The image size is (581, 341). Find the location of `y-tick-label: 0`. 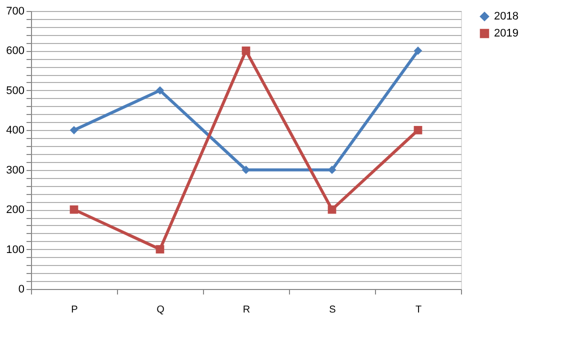

y-tick-label: 0 is located at coordinates (21, 290).